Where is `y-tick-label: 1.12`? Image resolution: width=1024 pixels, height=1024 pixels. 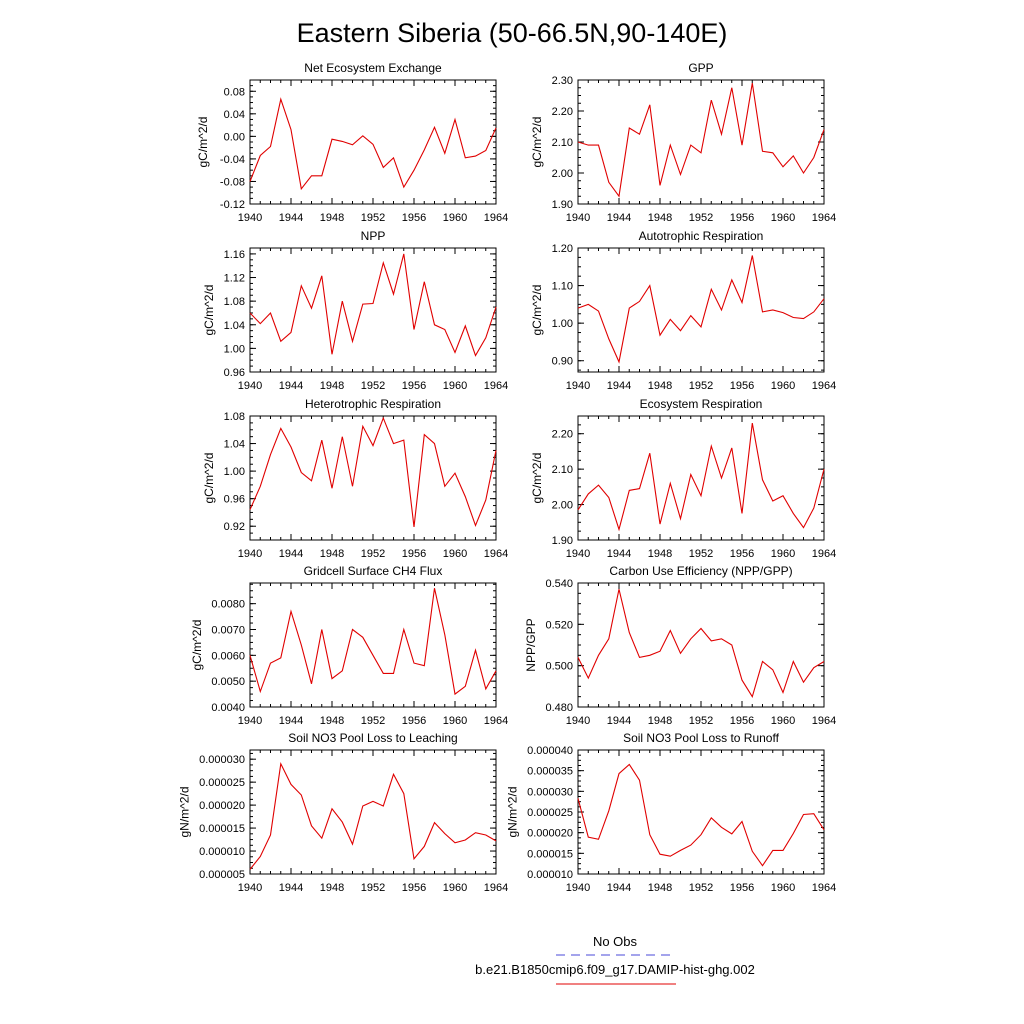
y-tick-label: 1.12 is located at coordinates (234, 279).